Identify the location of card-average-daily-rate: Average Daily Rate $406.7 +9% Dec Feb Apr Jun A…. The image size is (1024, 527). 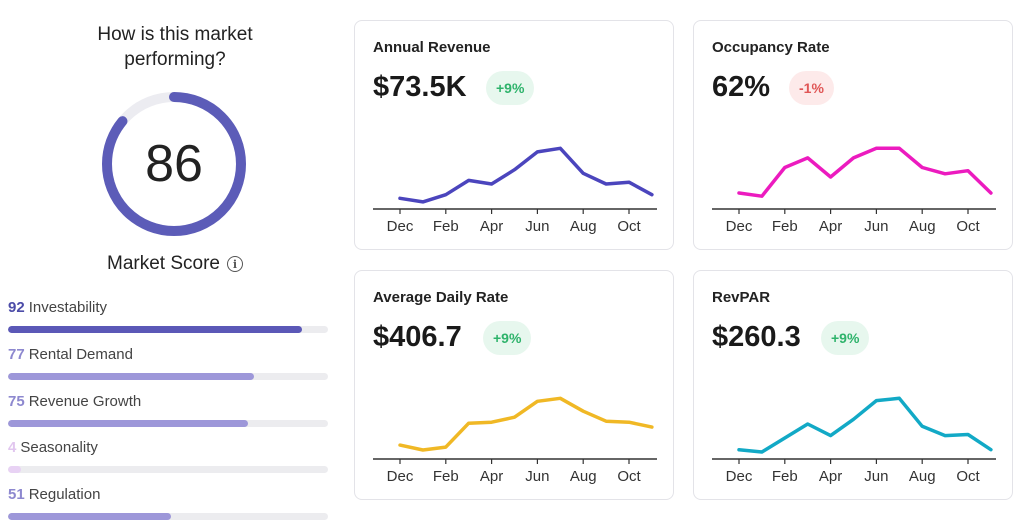
(514, 385).